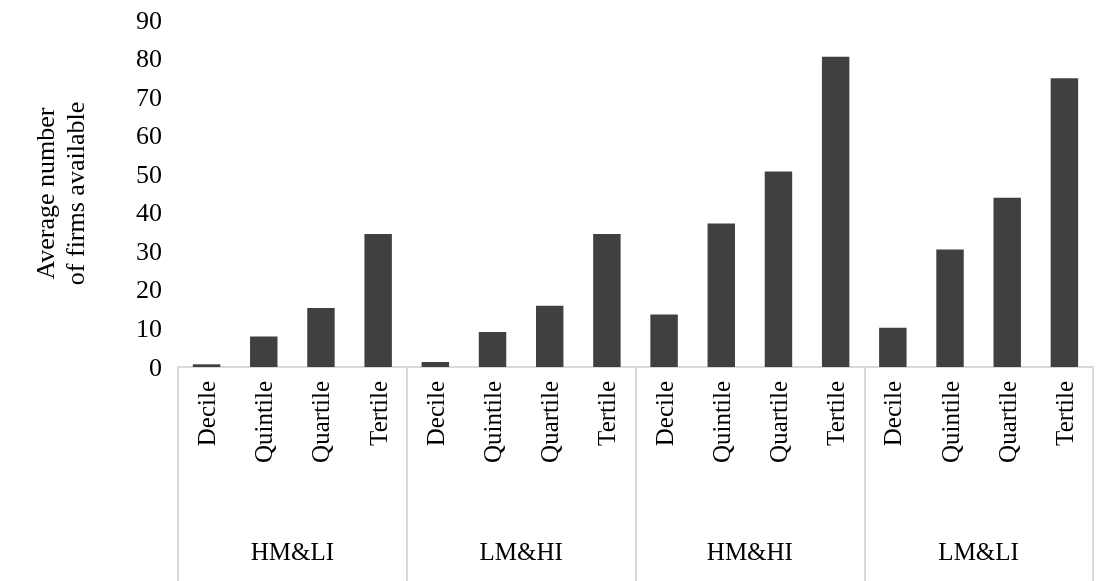 This screenshot has height=581, width=1115. What do you see at coordinates (149, 328) in the screenshot?
I see `y-tick-label: 10` at bounding box center [149, 328].